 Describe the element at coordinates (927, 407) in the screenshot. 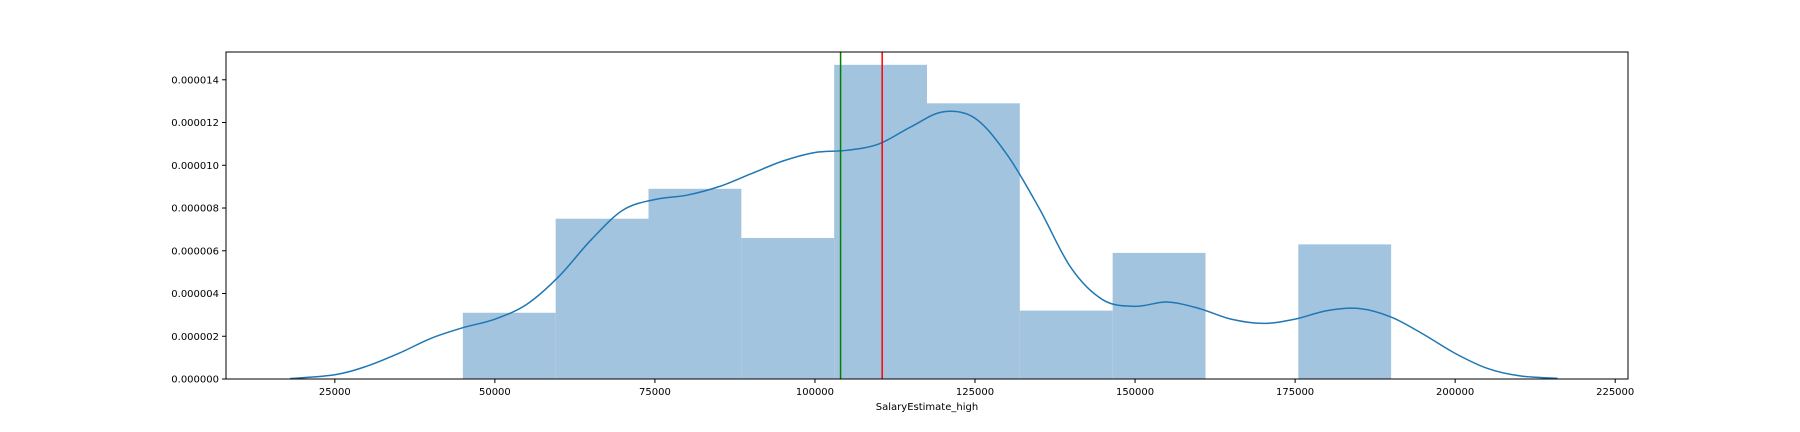

I see `x-axis-label: SalaryEstimate_high` at that location.